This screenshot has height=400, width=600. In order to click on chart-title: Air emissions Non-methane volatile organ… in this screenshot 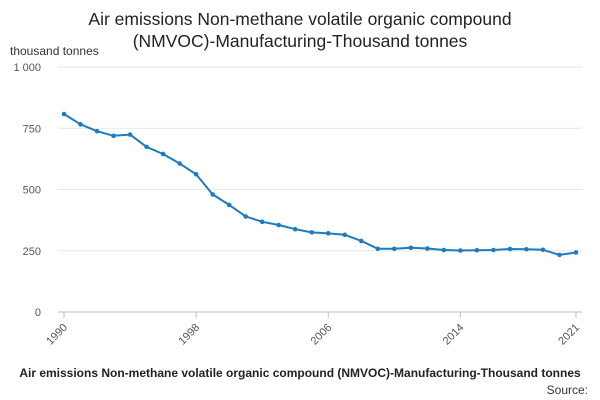, I will do `click(300, 30)`.